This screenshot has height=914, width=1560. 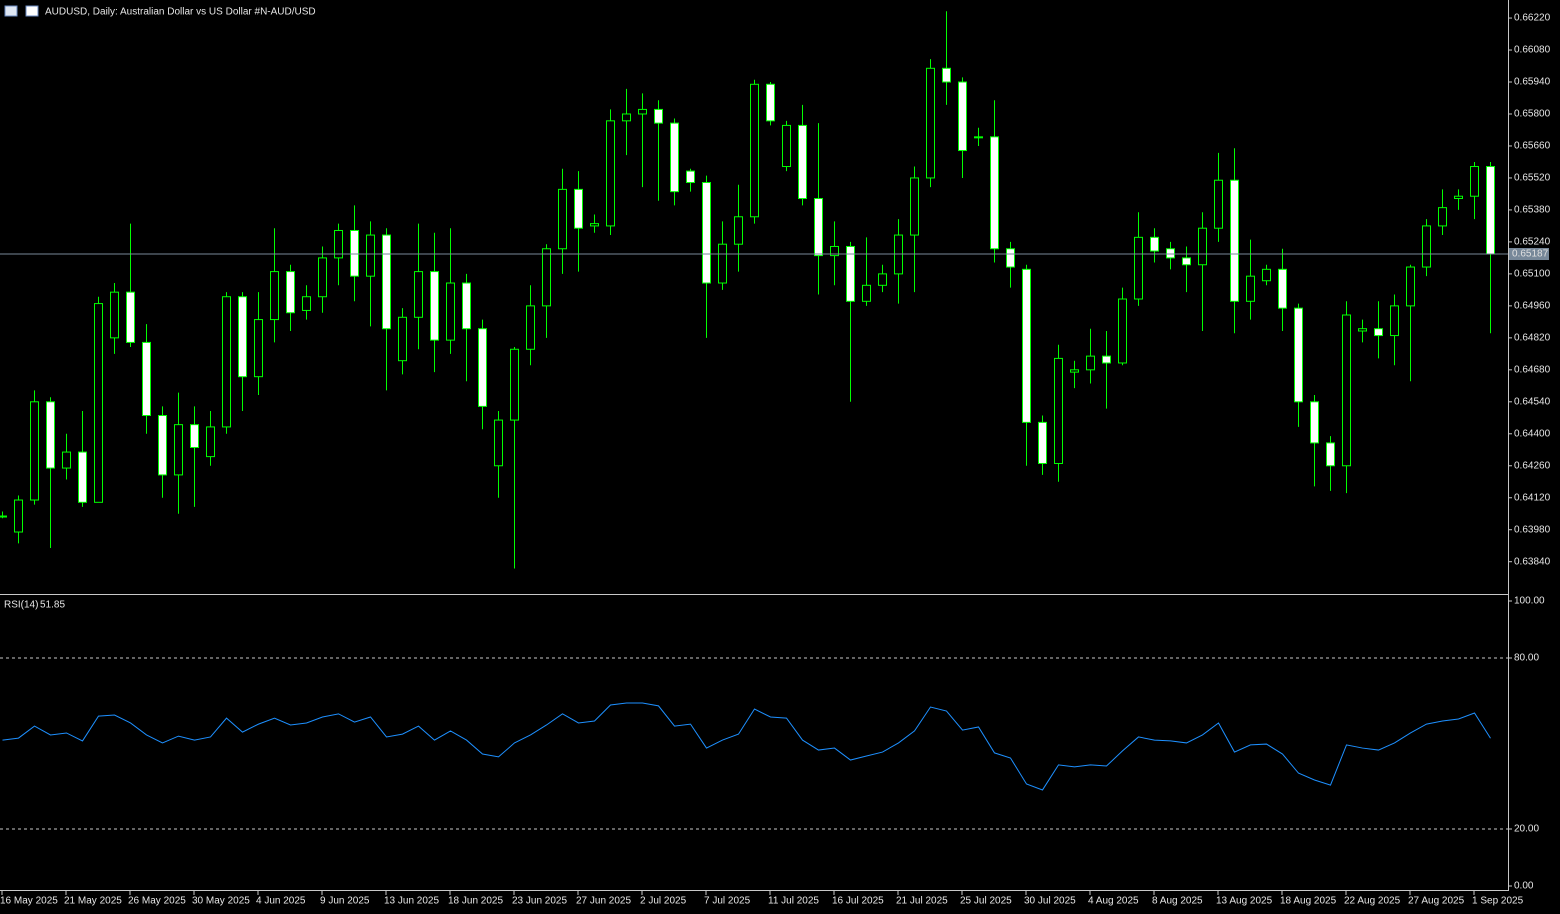 I want to click on y-tick-label: 0.64820, so click(x=1532, y=337).